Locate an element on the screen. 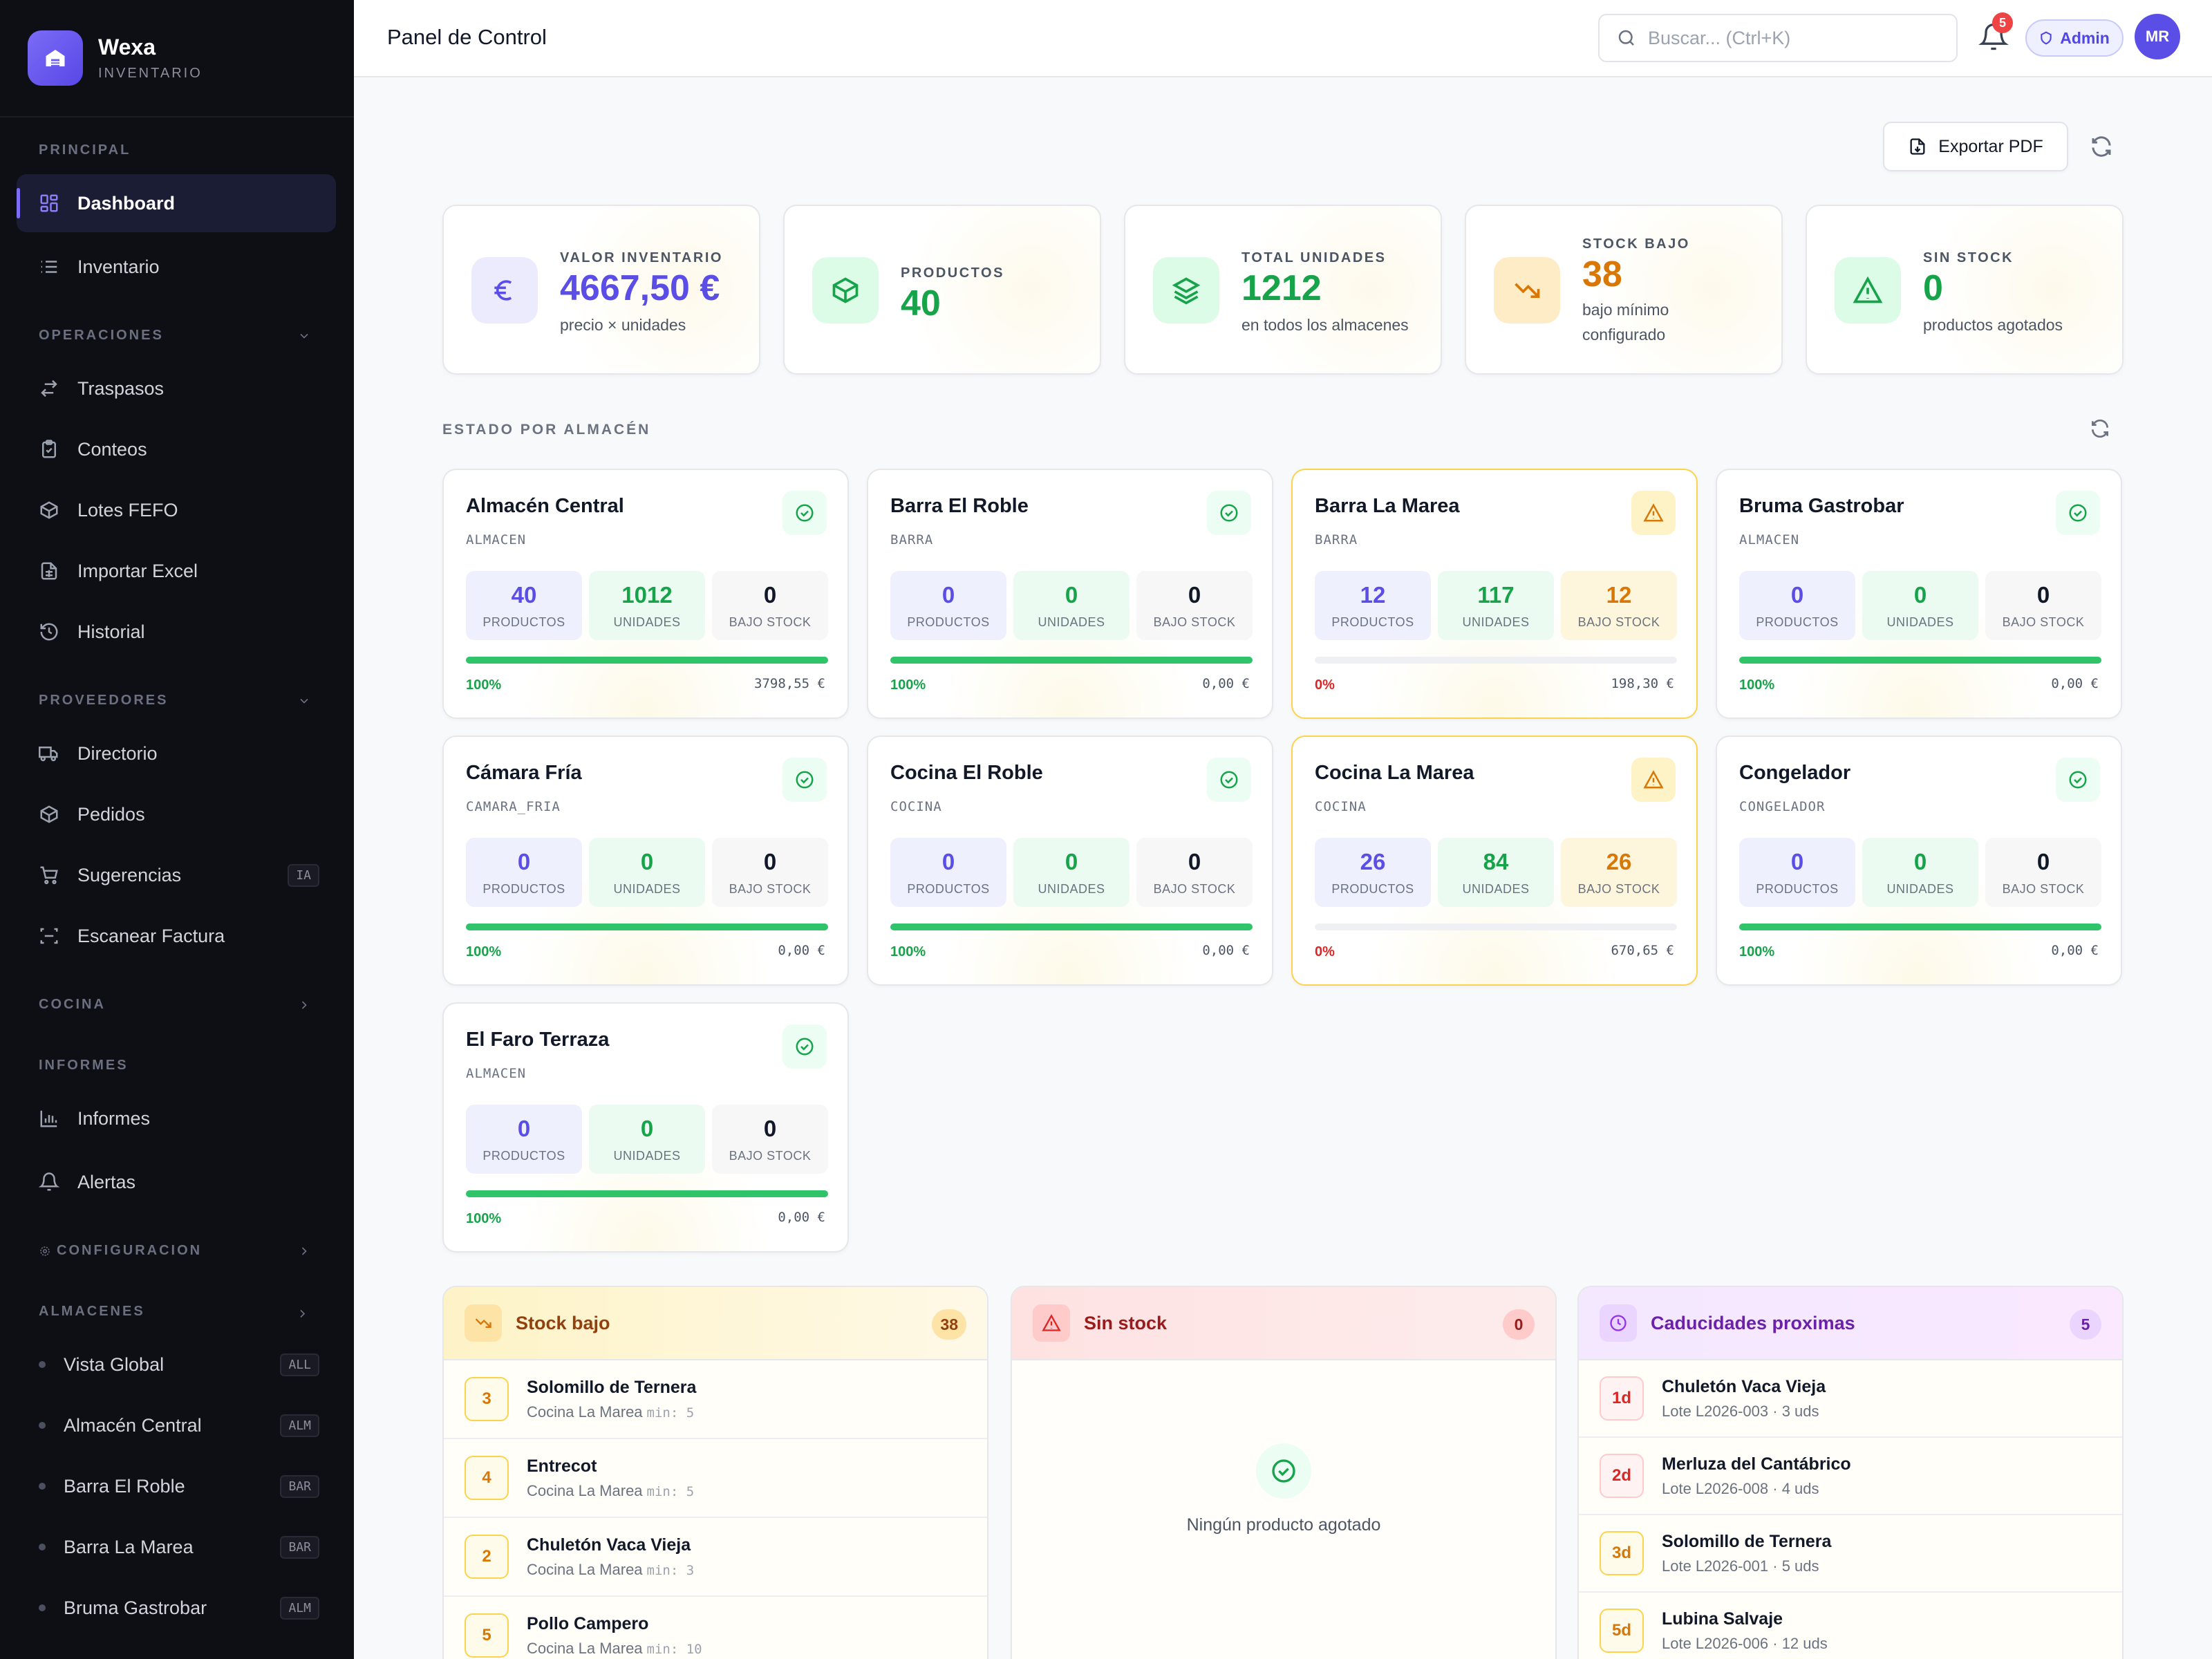  product-location: Cocina La Marea is located at coordinates (585, 1569).